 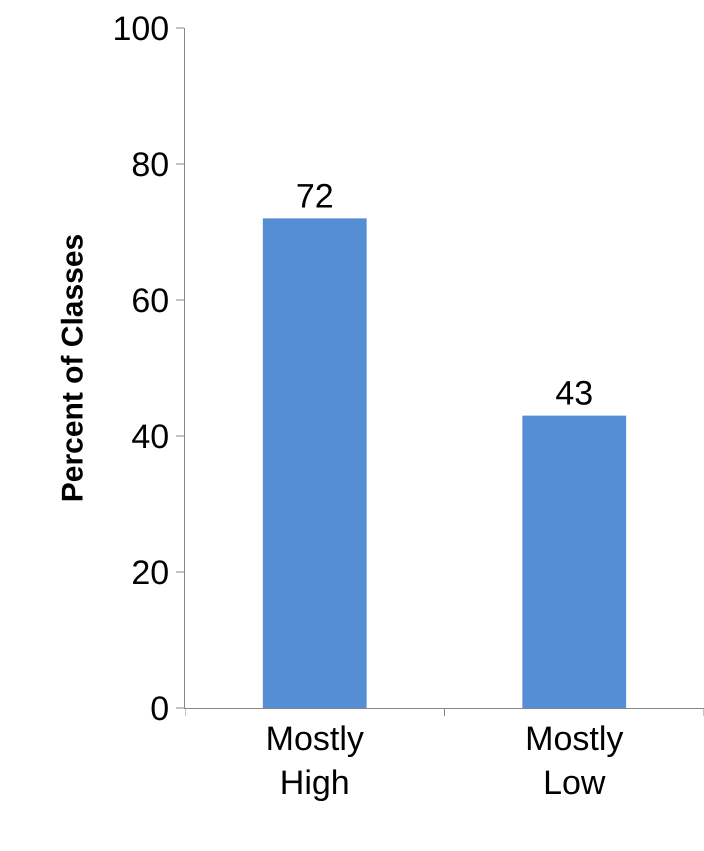 What do you see at coordinates (141, 29) in the screenshot?
I see `y-tick-label: 100` at bounding box center [141, 29].